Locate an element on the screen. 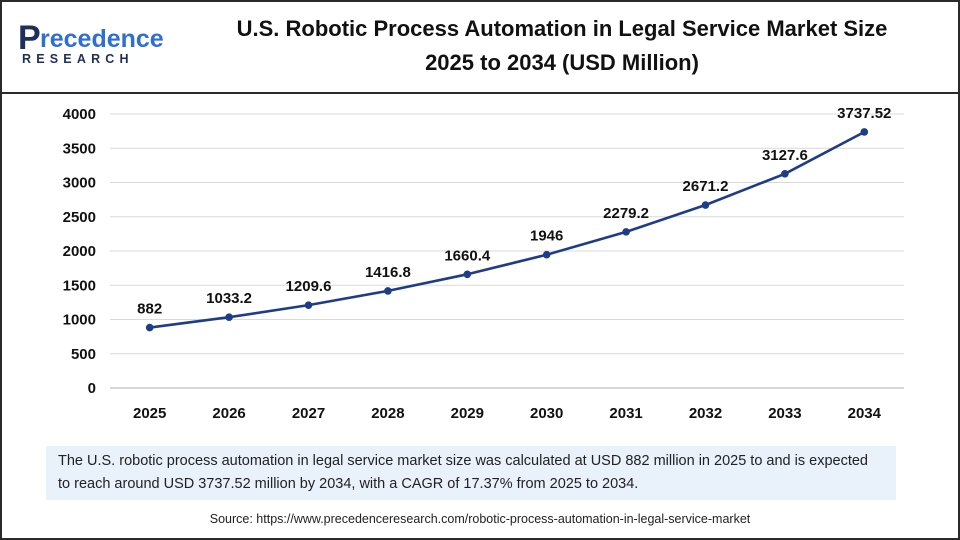  data-label: 1946 is located at coordinates (546, 236).